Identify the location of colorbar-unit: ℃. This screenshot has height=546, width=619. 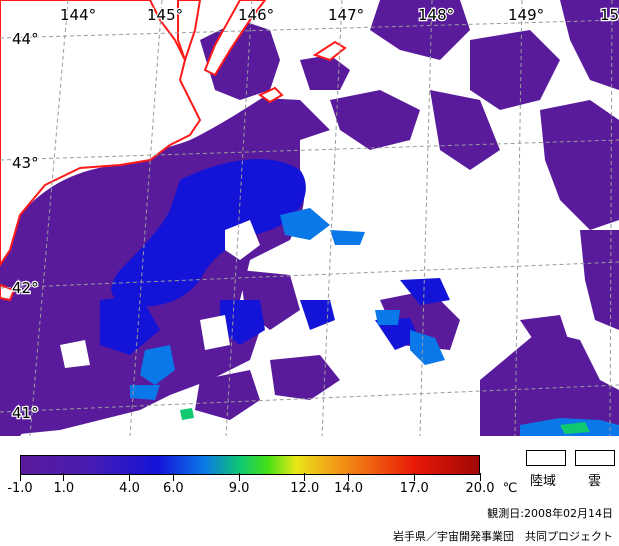
(510, 488).